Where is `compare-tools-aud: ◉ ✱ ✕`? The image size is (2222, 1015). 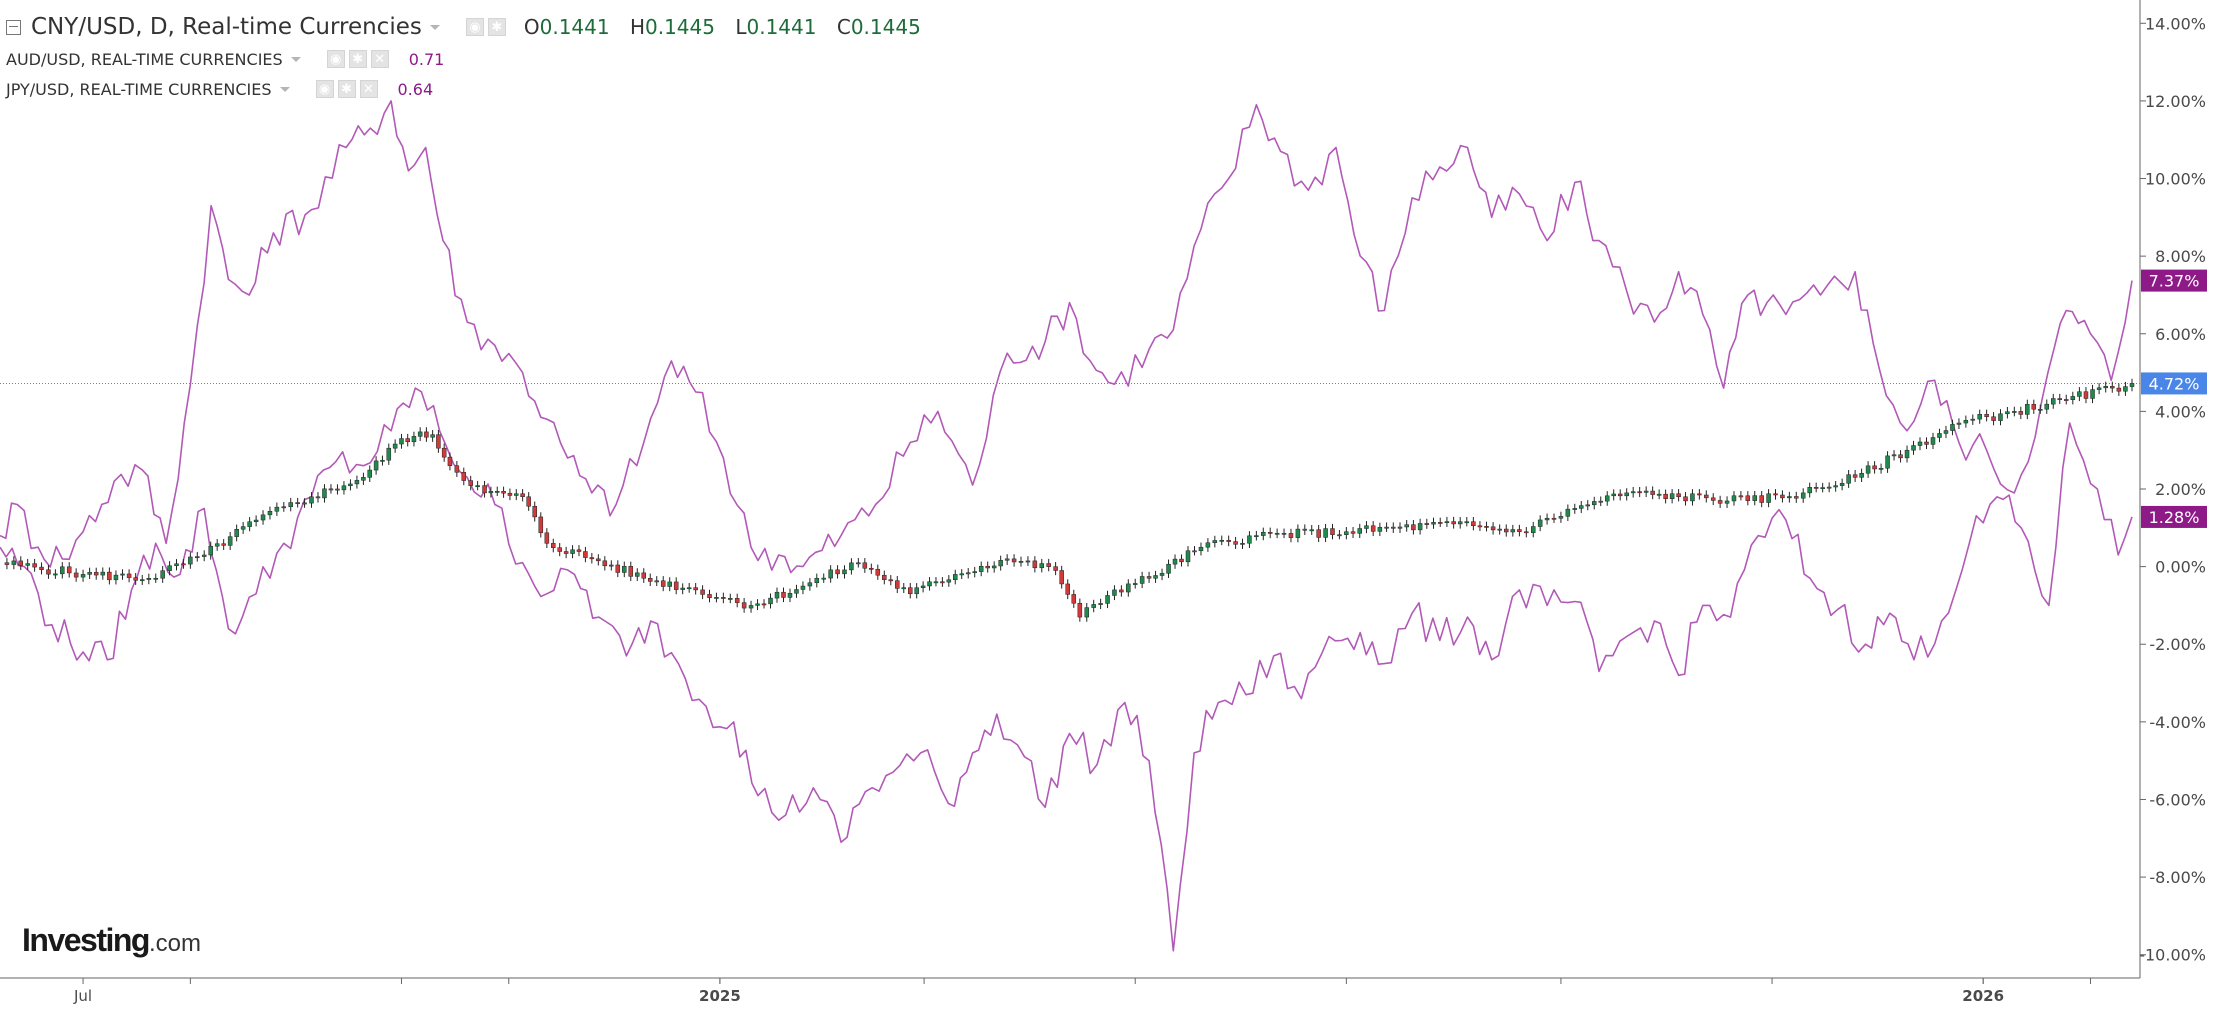
compare-tools-aud: ◉ ✱ ✕ is located at coordinates (356, 59).